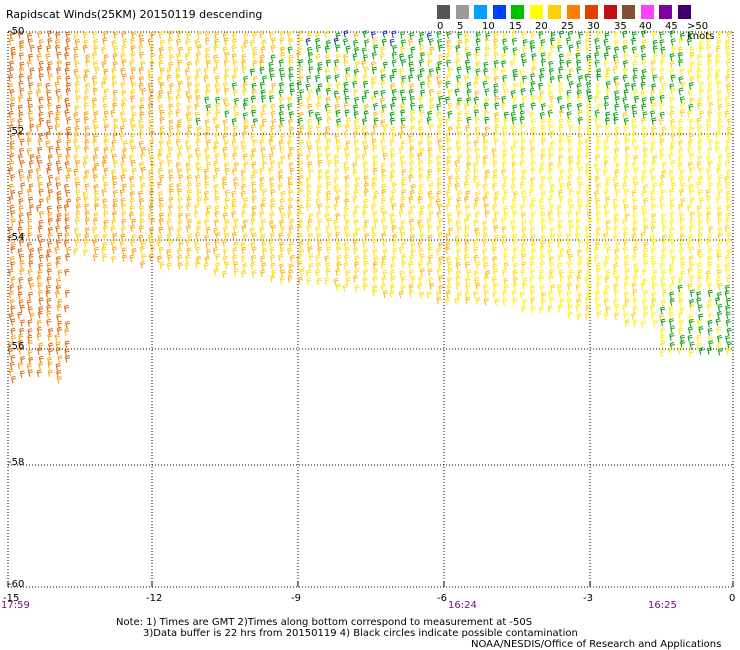 The width and height of the screenshot is (740, 650). Describe the element at coordinates (588, 598) in the screenshot. I see `lon-label: -3` at that location.